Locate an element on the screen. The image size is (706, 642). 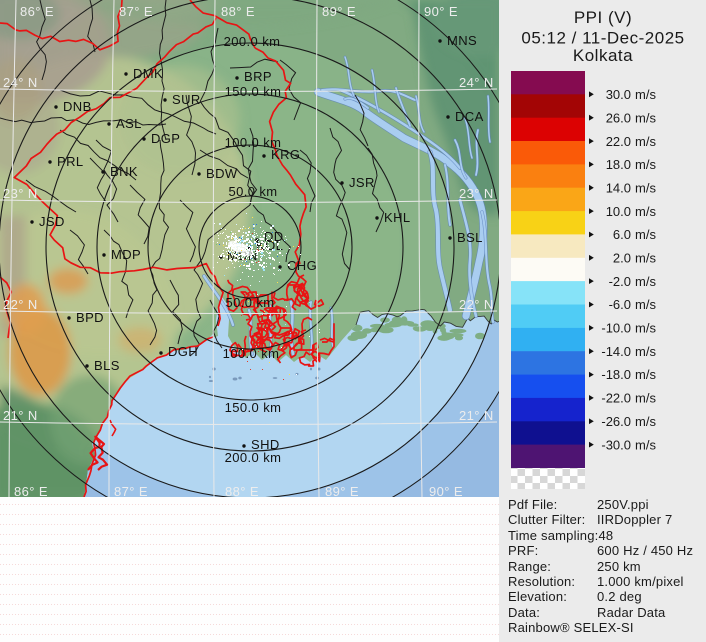
svg-text: MNS is located at coordinates (462, 40).